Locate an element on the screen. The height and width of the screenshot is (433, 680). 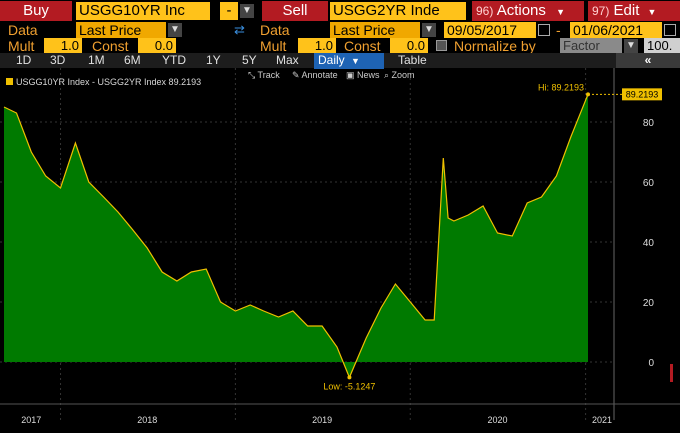
low-label: Low: -5.1247 is located at coordinates (349, 386).